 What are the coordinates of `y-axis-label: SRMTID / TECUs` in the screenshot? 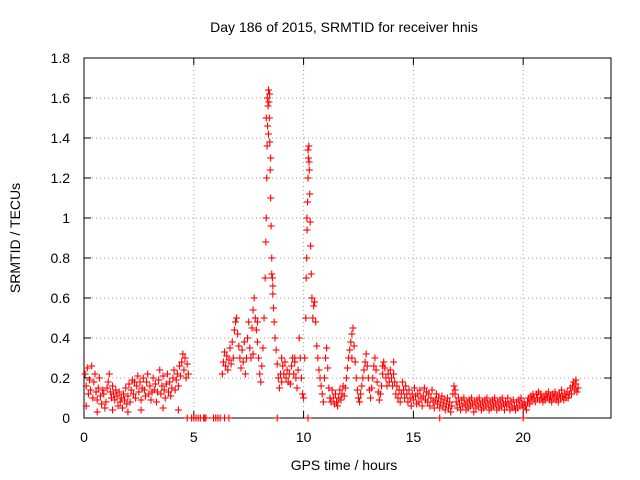 It's located at (15, 238).